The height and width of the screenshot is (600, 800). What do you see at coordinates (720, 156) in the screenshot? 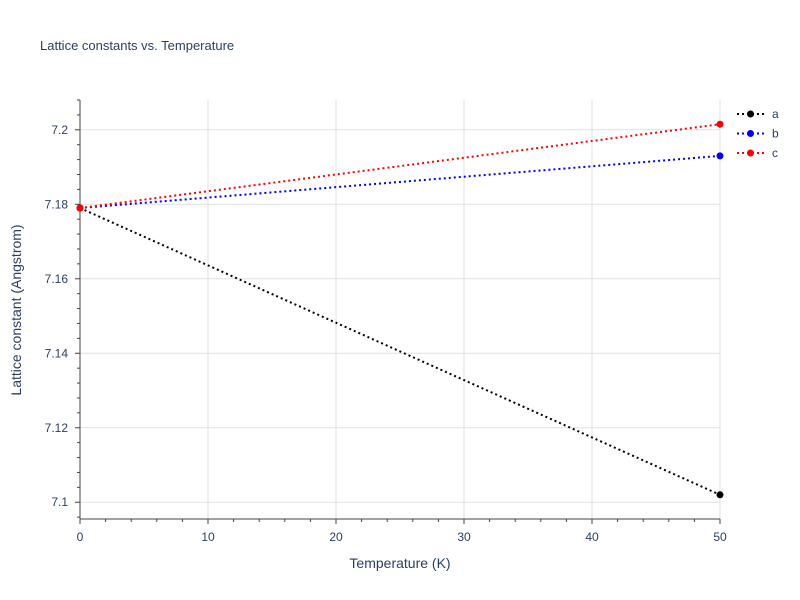
I see `data-point-b` at bounding box center [720, 156].